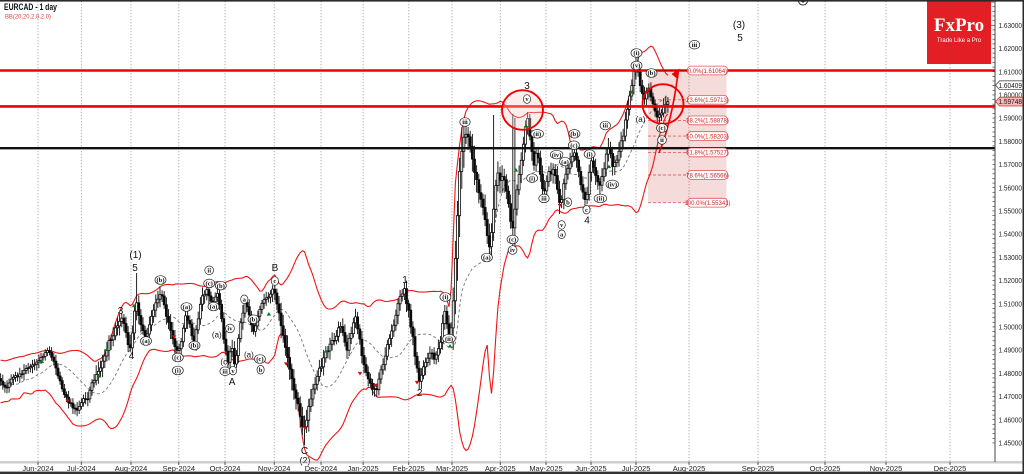 The image size is (1024, 474). Describe the element at coordinates (28, 17) in the screenshot. I see `svg-text: BB(20,20,2.0,2.0)` at that location.